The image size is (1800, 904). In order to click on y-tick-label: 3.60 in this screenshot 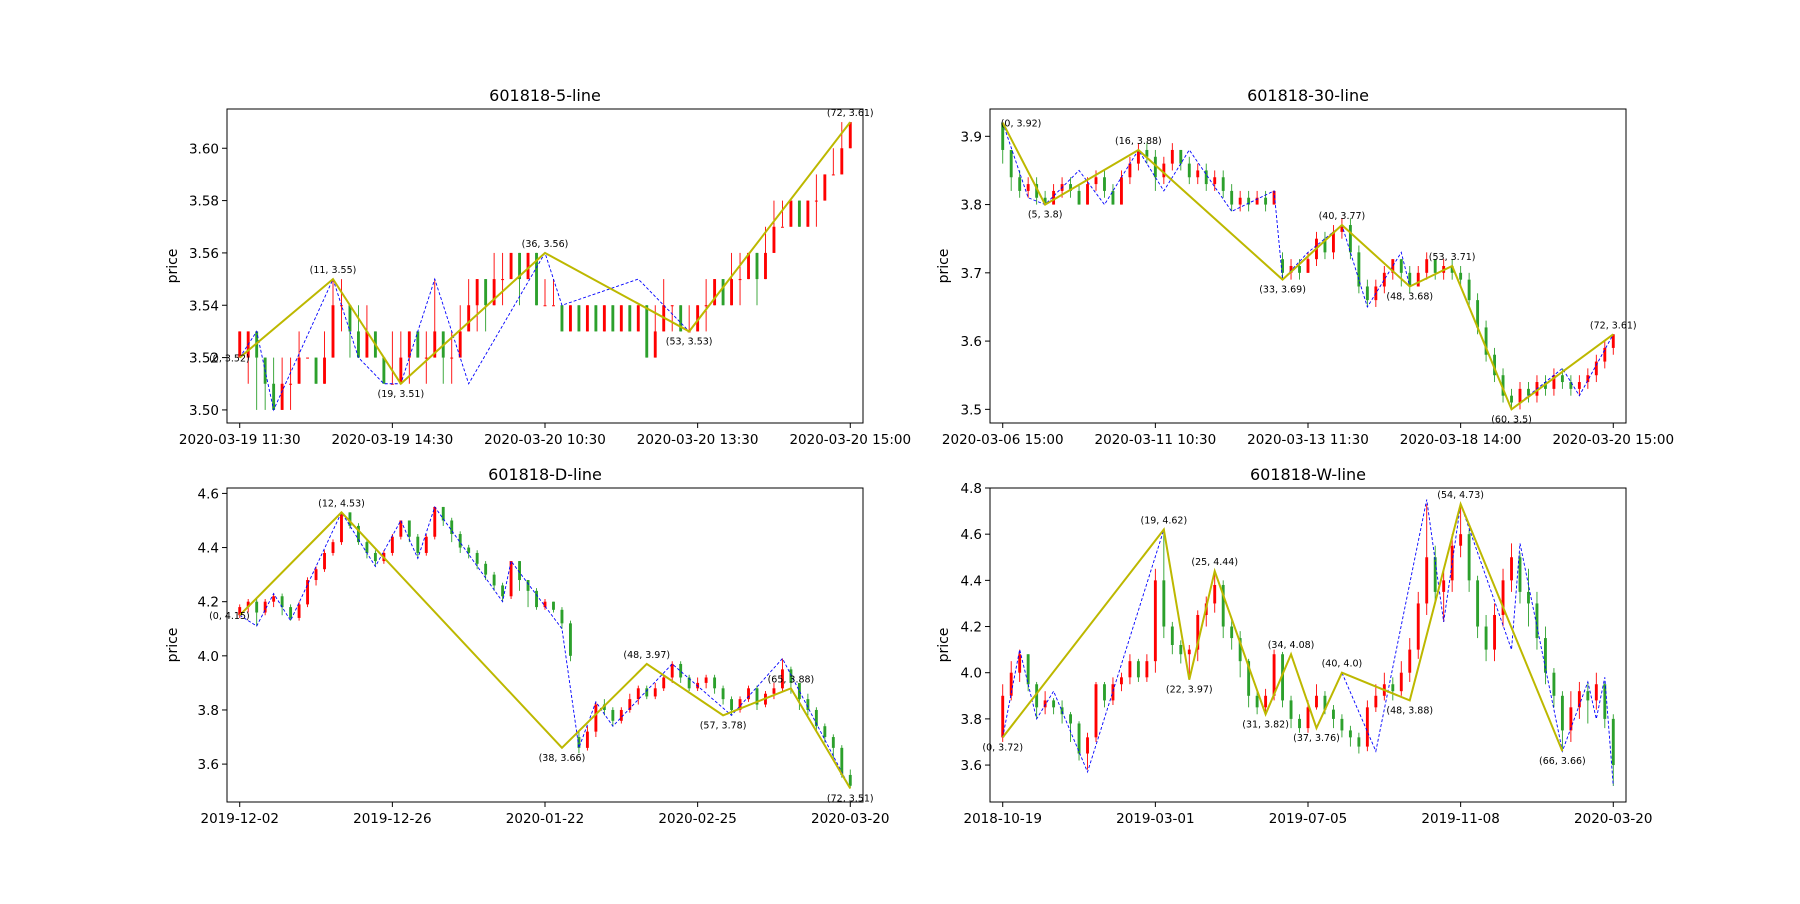, I will do `click(204, 149)`.